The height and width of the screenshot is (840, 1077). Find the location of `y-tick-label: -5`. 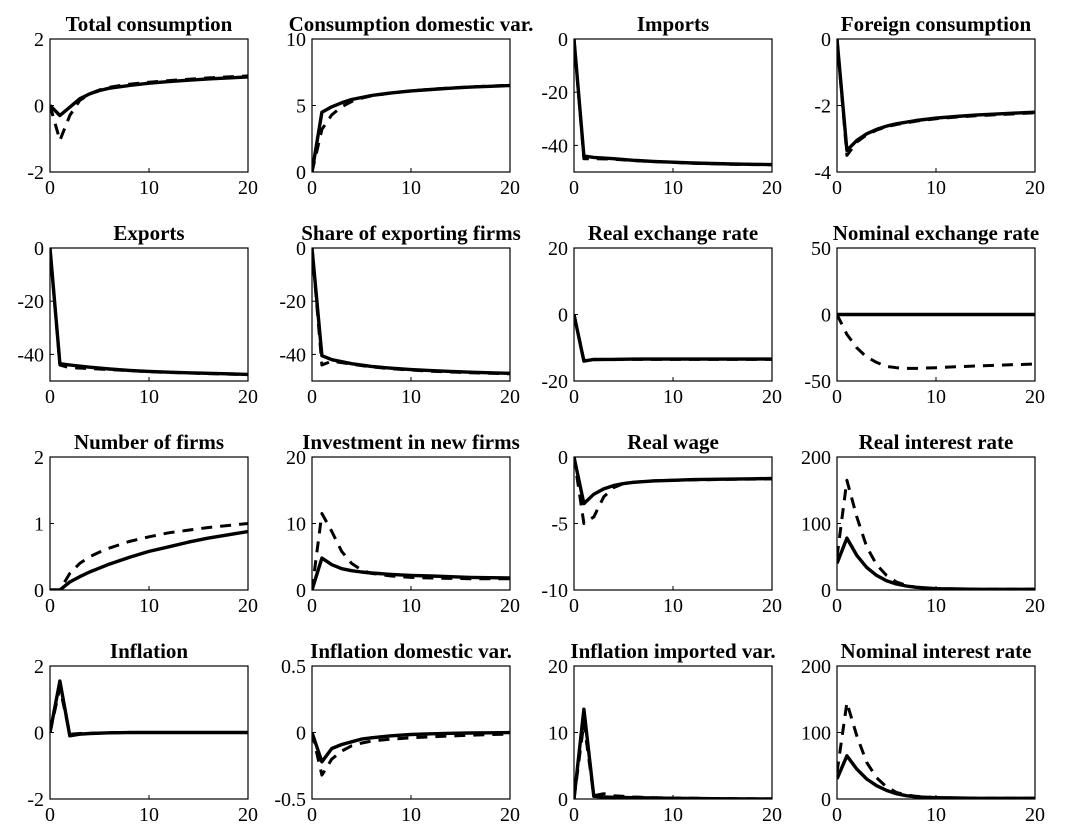

y-tick-label: -5 is located at coordinates (559, 525).